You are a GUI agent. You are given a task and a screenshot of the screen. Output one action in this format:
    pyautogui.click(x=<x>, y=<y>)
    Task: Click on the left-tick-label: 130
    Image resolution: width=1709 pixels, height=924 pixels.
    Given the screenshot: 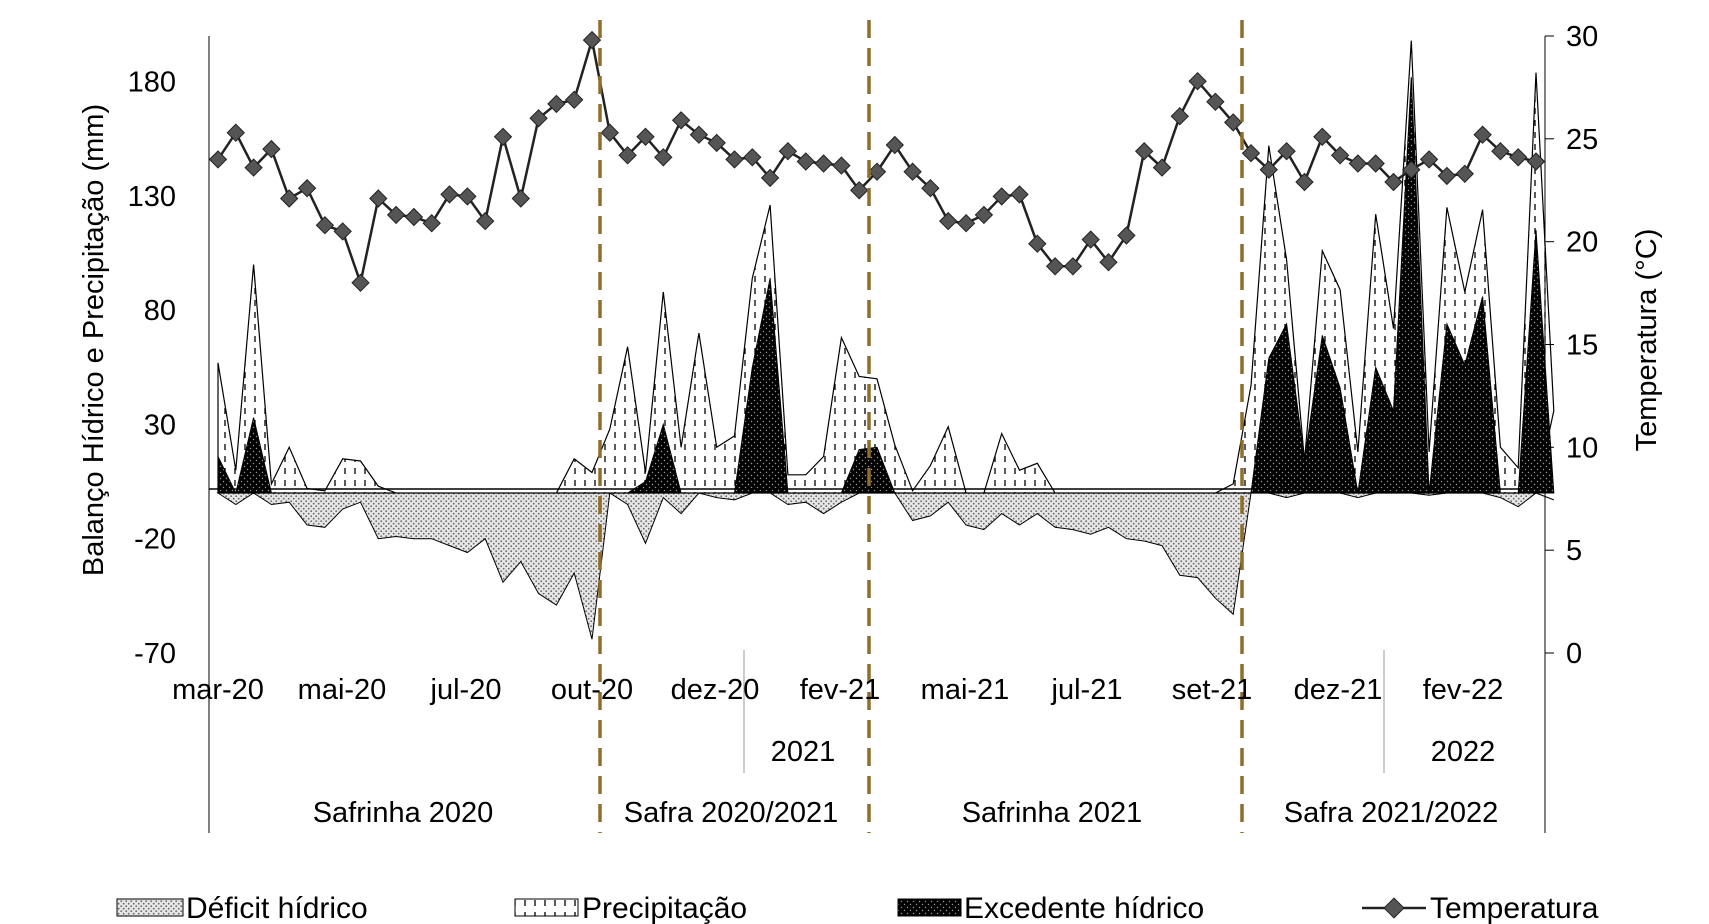 What is the action you would take?
    pyautogui.click(x=152, y=197)
    